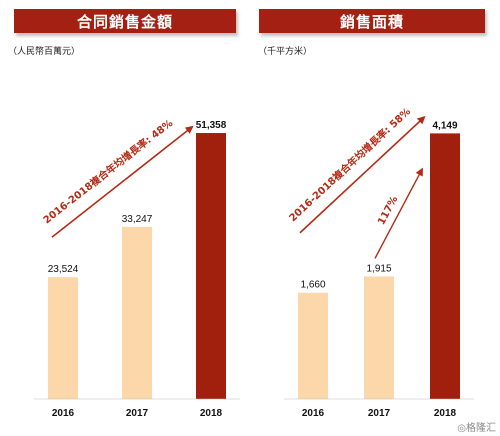 This screenshot has height=436, width=500. Describe the element at coordinates (44, 52) in the screenshot. I see `sales-amount-unit: （人民幣百萬元）` at that location.